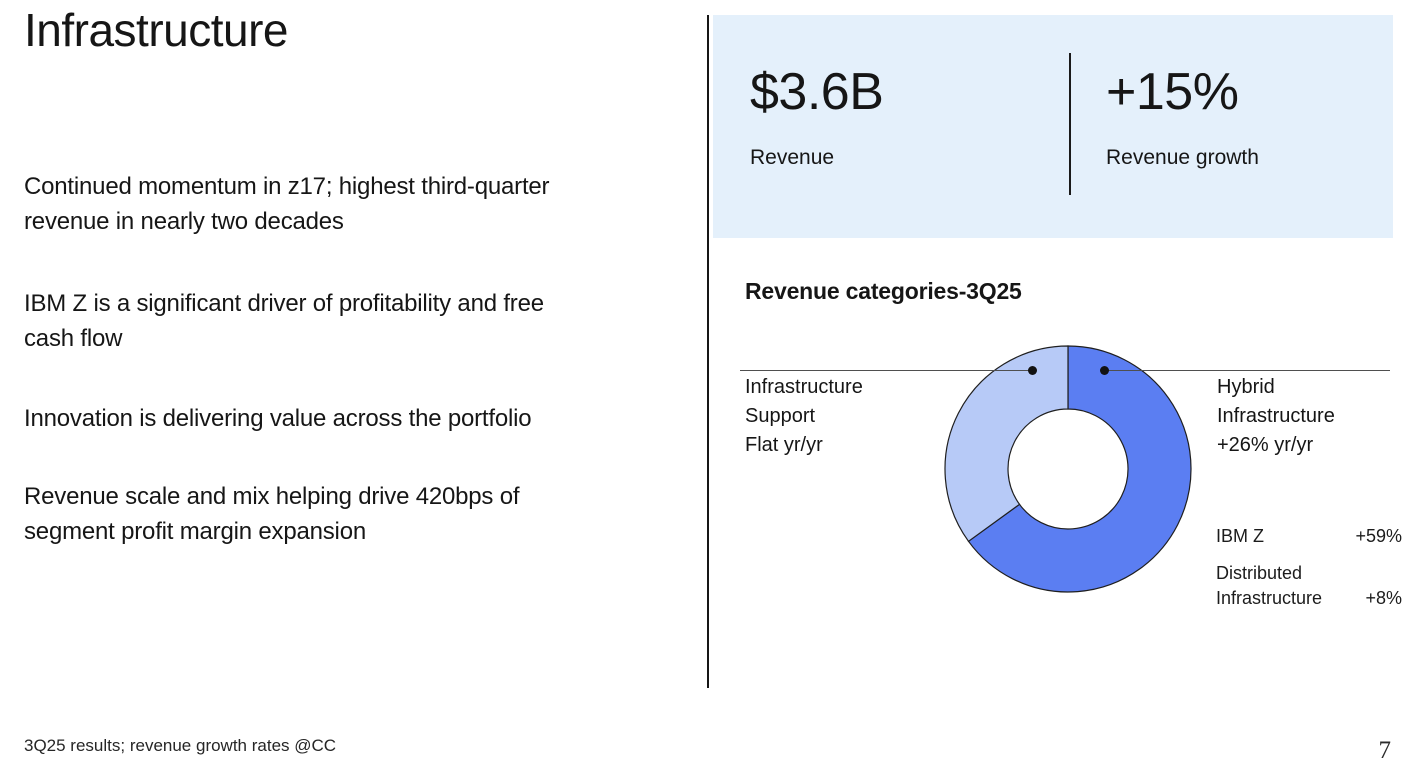 The height and width of the screenshot is (778, 1420). What do you see at coordinates (708, 351) in the screenshot?
I see `vertical-divider` at bounding box center [708, 351].